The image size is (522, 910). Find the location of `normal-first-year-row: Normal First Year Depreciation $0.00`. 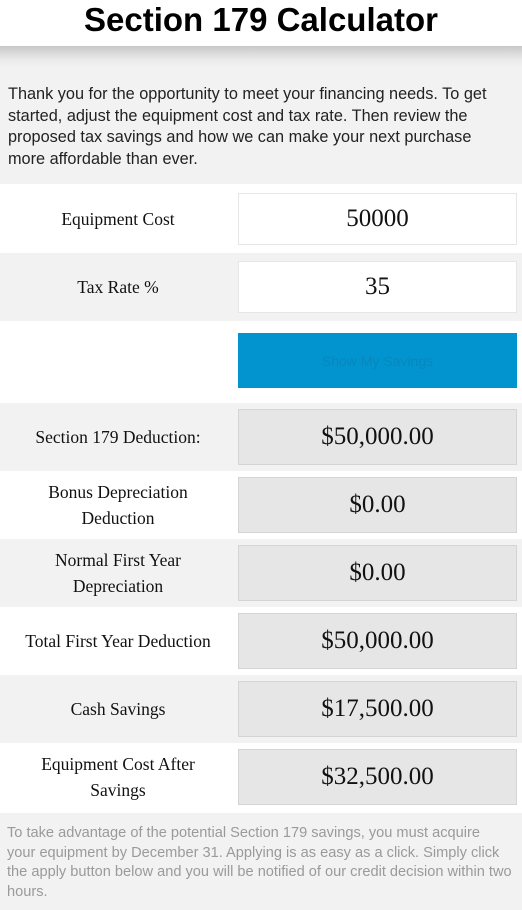

normal-first-year-row: Normal First Year Depreciation $0.00 is located at coordinates (261, 573).